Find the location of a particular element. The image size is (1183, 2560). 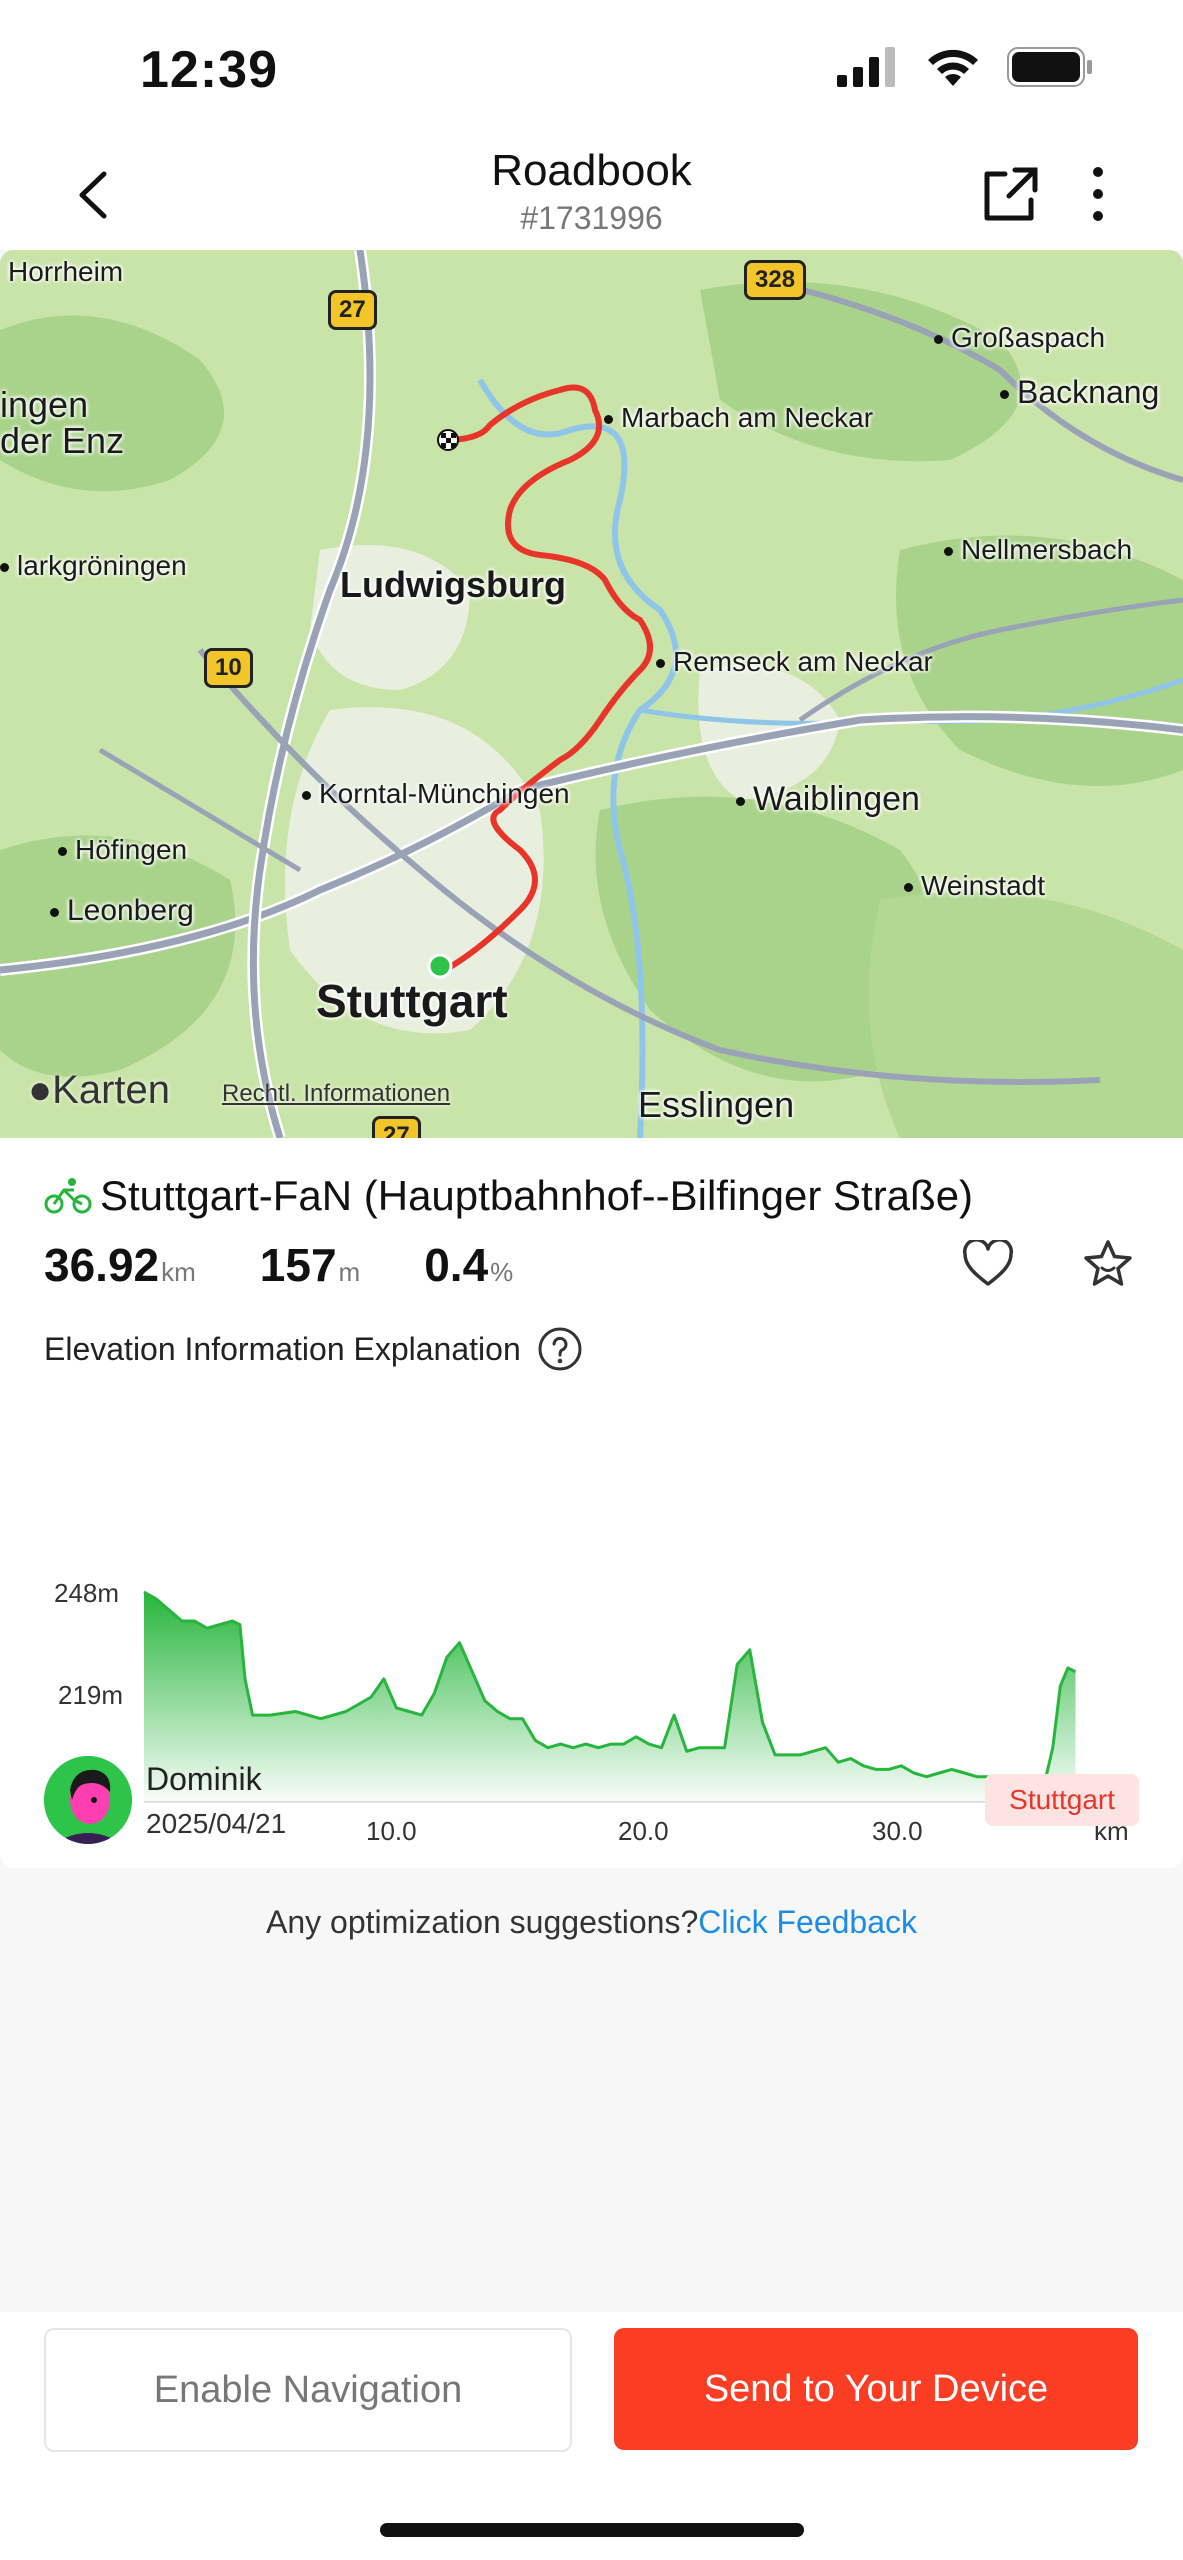

map-label-leonberg: Leonberg is located at coordinates (122, 911).